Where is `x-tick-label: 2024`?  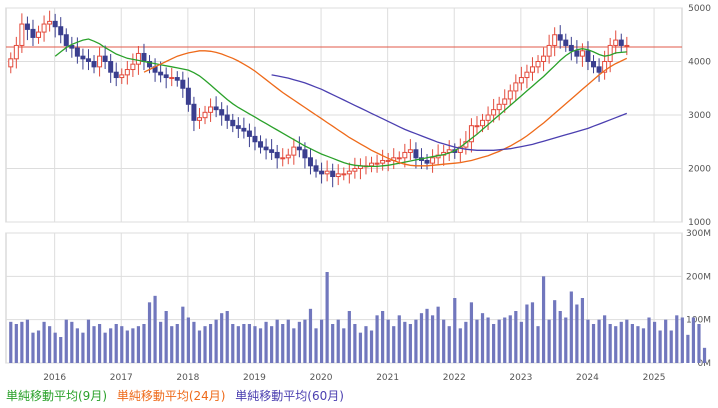
x-tick-label: 2024 is located at coordinates (587, 378).